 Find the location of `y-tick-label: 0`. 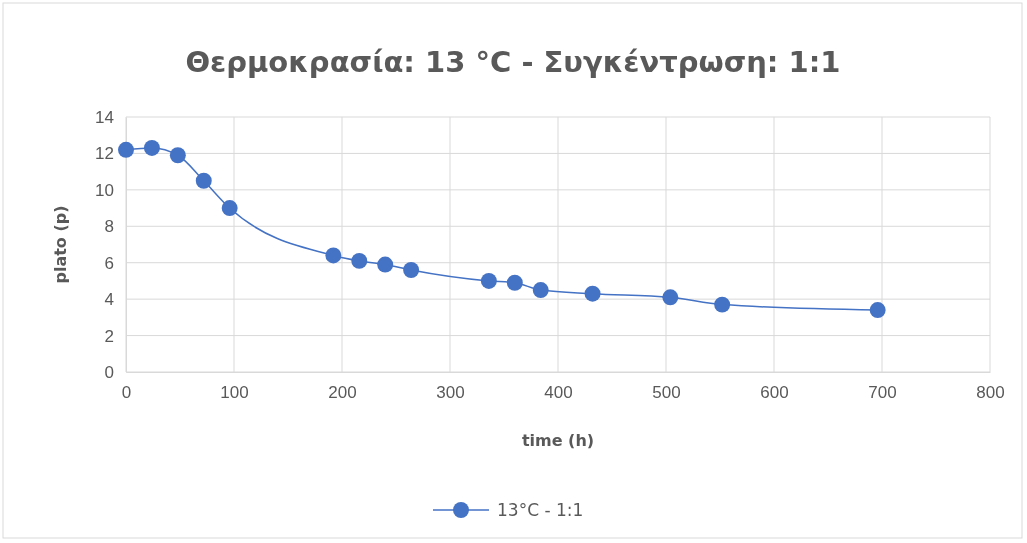

y-tick-label: 0 is located at coordinates (109, 372).